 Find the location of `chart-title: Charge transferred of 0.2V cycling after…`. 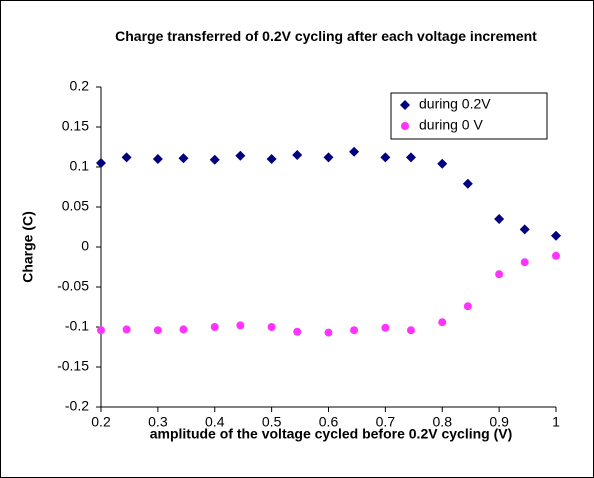

chart-title: Charge transferred of 0.2V cycling after… is located at coordinates (326, 36).